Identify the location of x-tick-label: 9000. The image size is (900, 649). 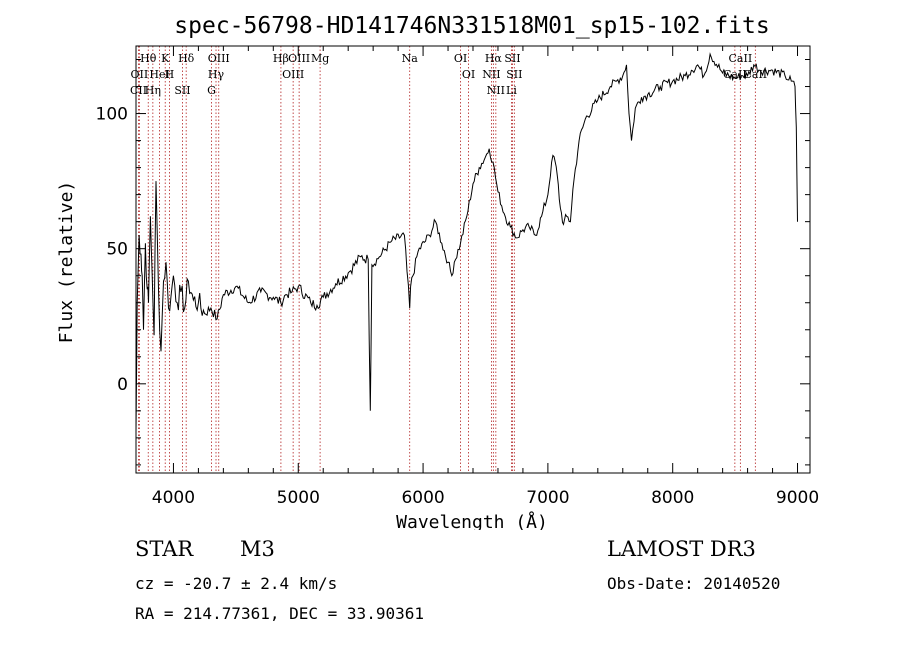
(797, 498).